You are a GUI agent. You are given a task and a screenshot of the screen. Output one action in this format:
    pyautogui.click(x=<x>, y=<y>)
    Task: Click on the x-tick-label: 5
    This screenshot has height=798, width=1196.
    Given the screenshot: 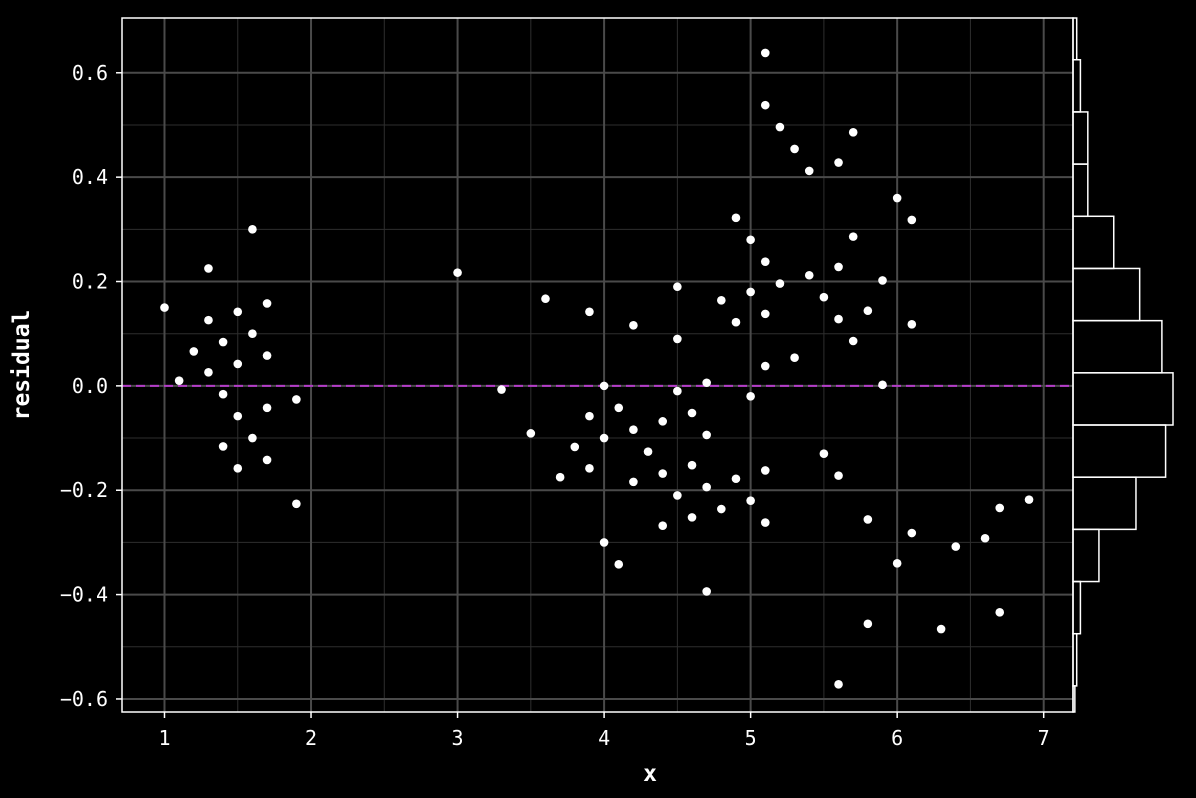 What is the action you would take?
    pyautogui.click(x=751, y=738)
    